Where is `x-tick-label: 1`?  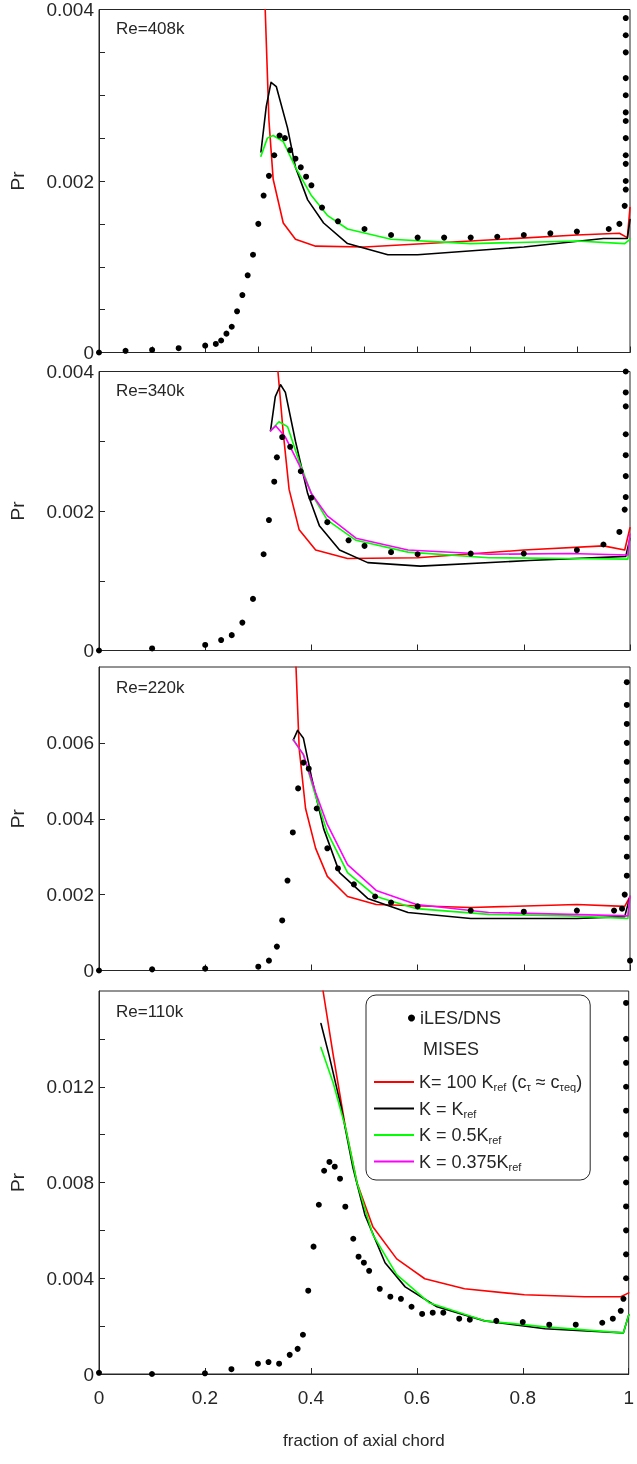
x-tick-label: 1 is located at coordinates (629, 1397).